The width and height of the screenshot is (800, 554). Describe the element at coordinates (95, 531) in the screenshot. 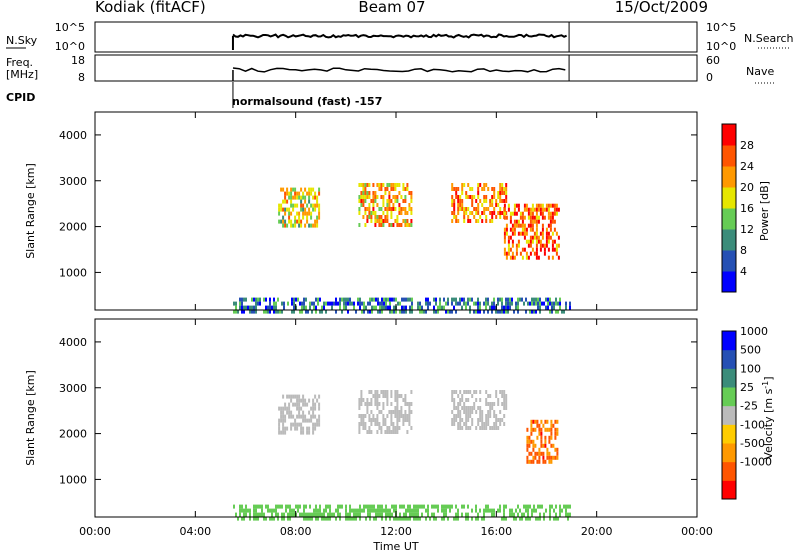

I see `x-tick-label: 00:00` at that location.